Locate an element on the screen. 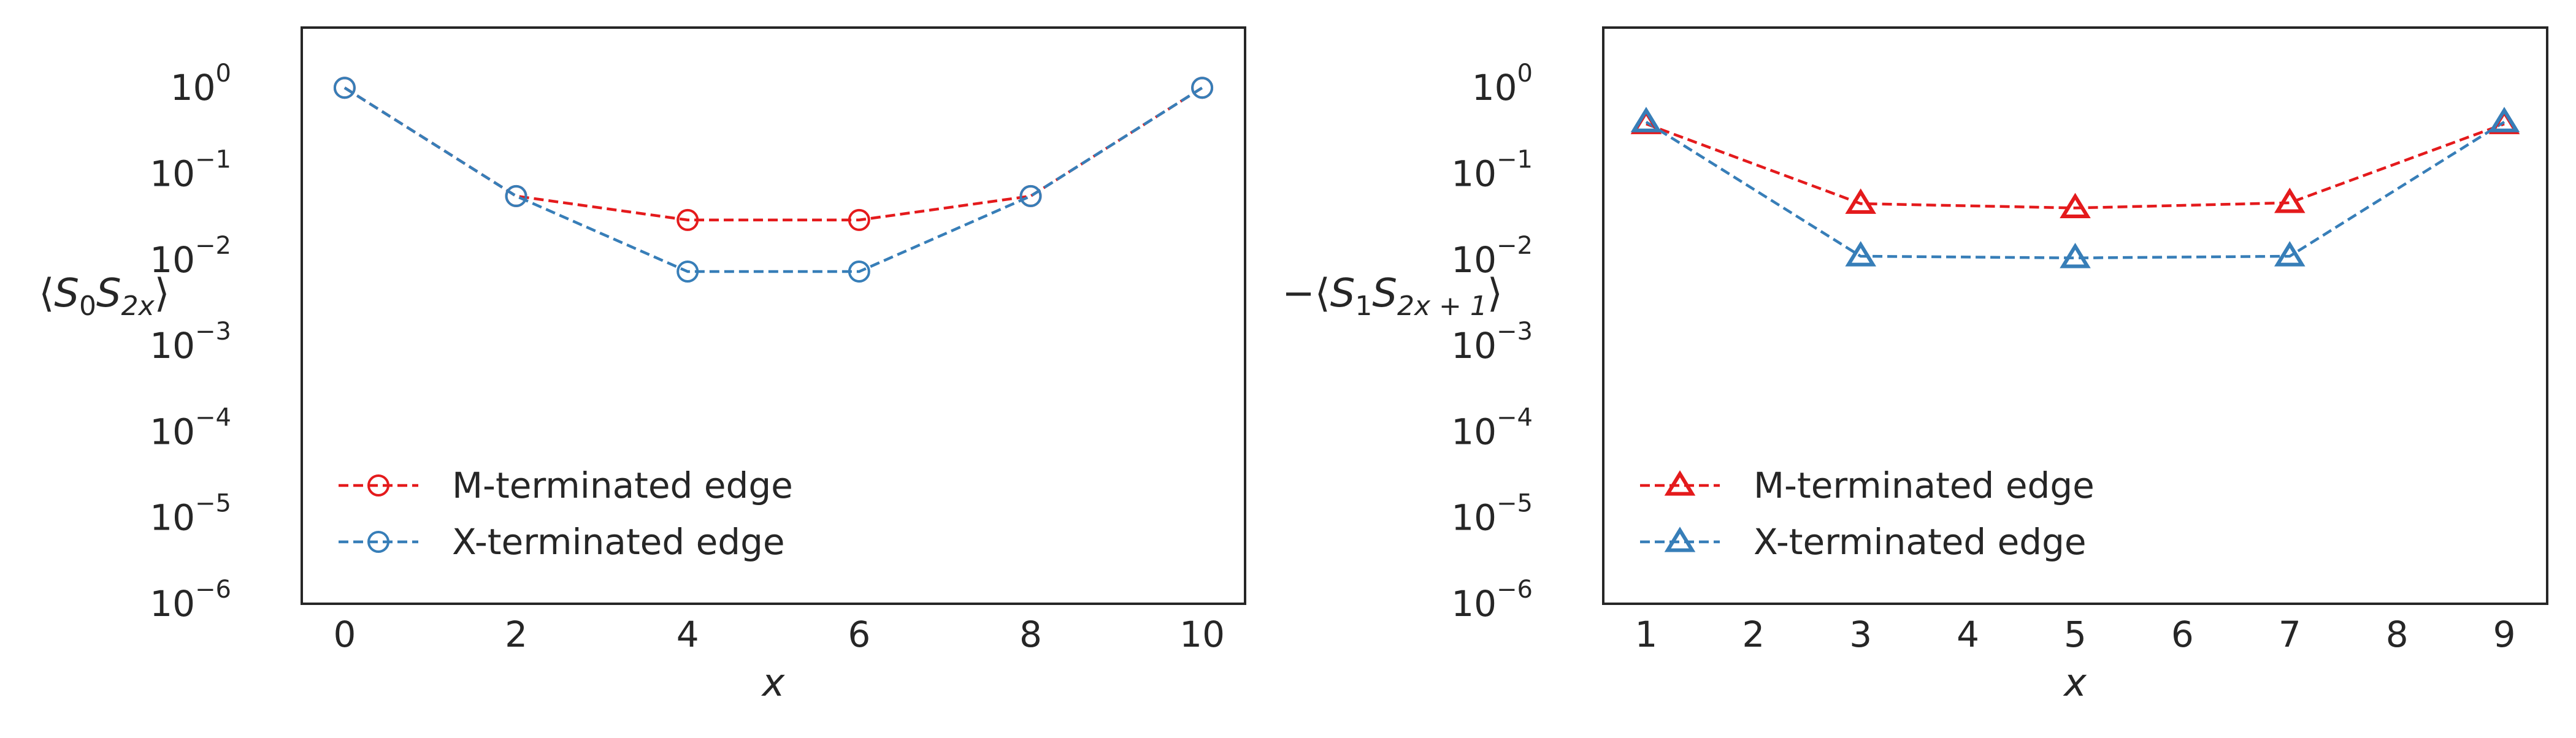 The width and height of the screenshot is (2576, 738). ylabel-subscript-2: 2x is located at coordinates (138, 306).